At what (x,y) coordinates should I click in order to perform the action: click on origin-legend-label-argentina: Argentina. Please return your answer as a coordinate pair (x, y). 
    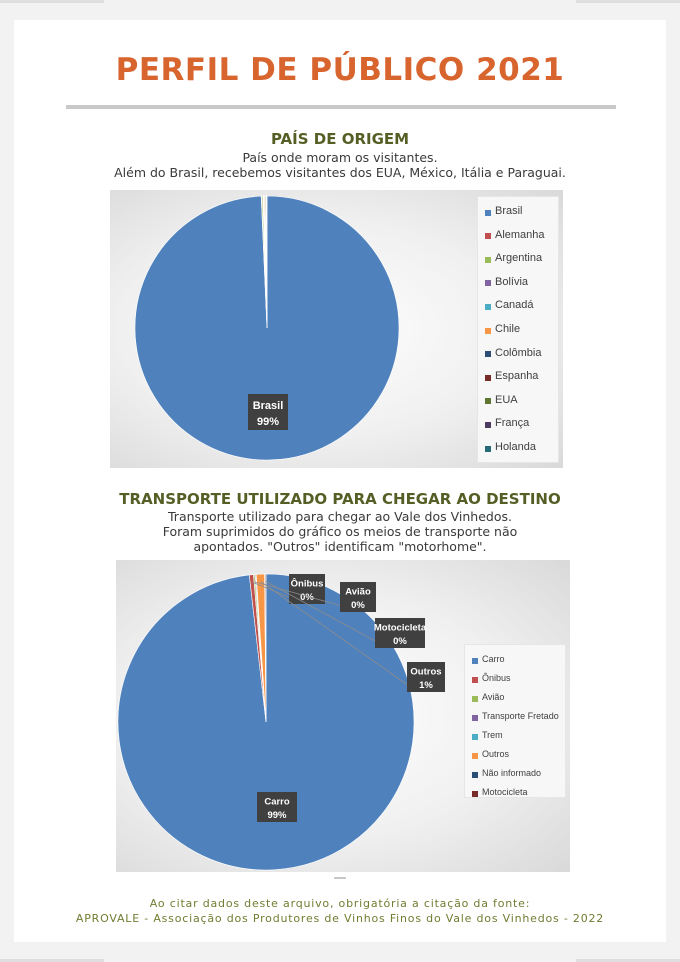
    Looking at the image, I should click on (519, 258).